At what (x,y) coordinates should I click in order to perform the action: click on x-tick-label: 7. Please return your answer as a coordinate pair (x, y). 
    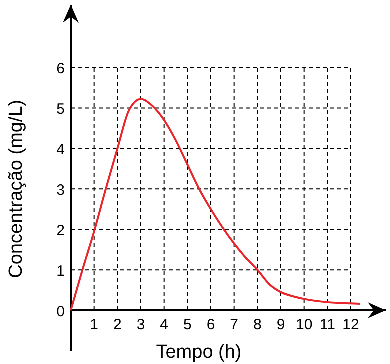
    Looking at the image, I should click on (234, 325).